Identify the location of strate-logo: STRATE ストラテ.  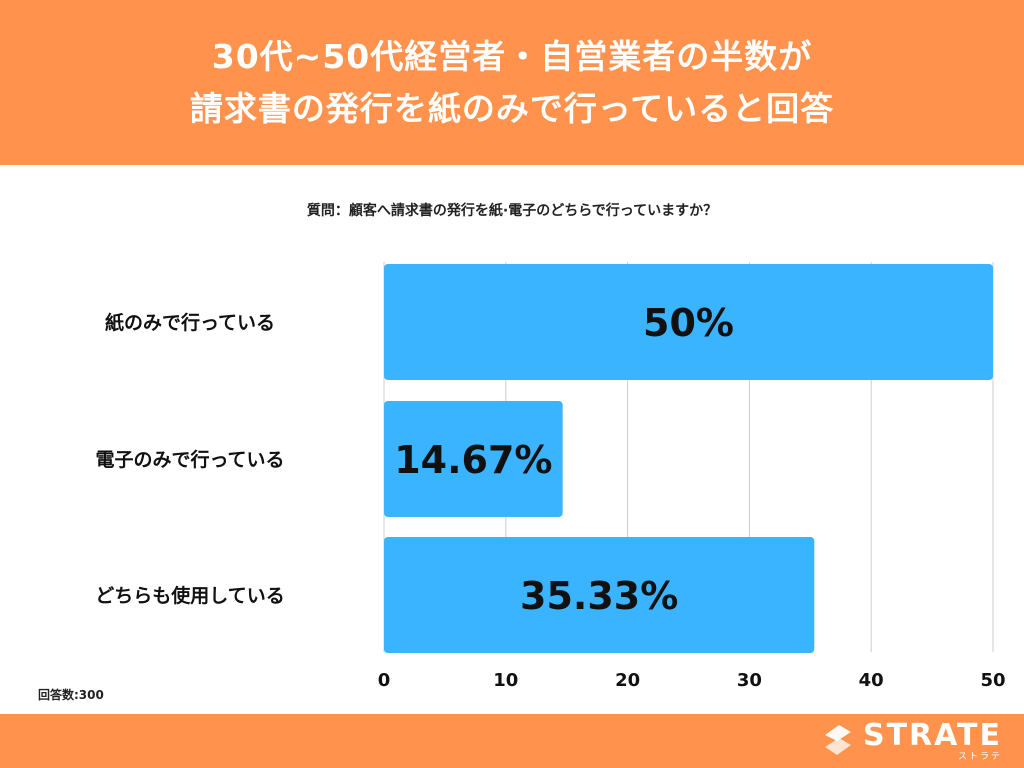
(911, 741).